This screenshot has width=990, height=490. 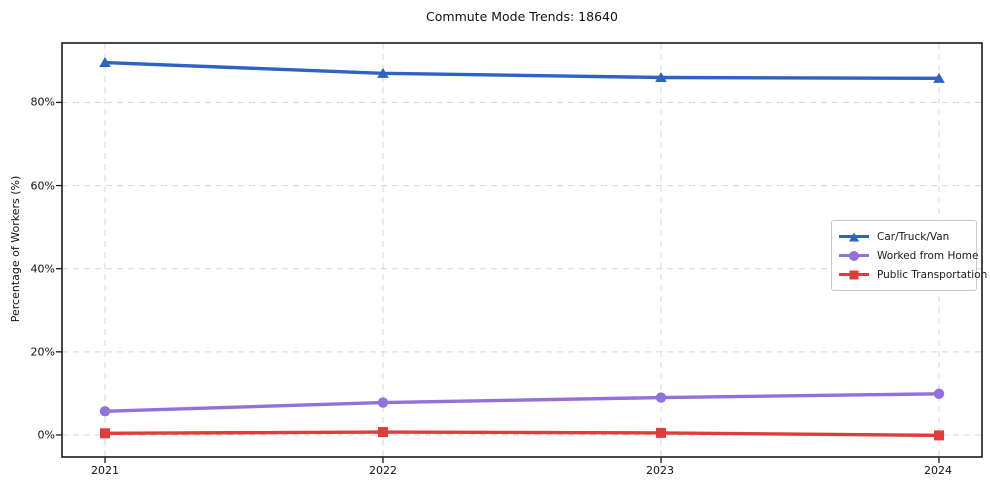 What do you see at coordinates (522, 16) in the screenshot?
I see `chart-title: Commute Mode Trends: 18640` at bounding box center [522, 16].